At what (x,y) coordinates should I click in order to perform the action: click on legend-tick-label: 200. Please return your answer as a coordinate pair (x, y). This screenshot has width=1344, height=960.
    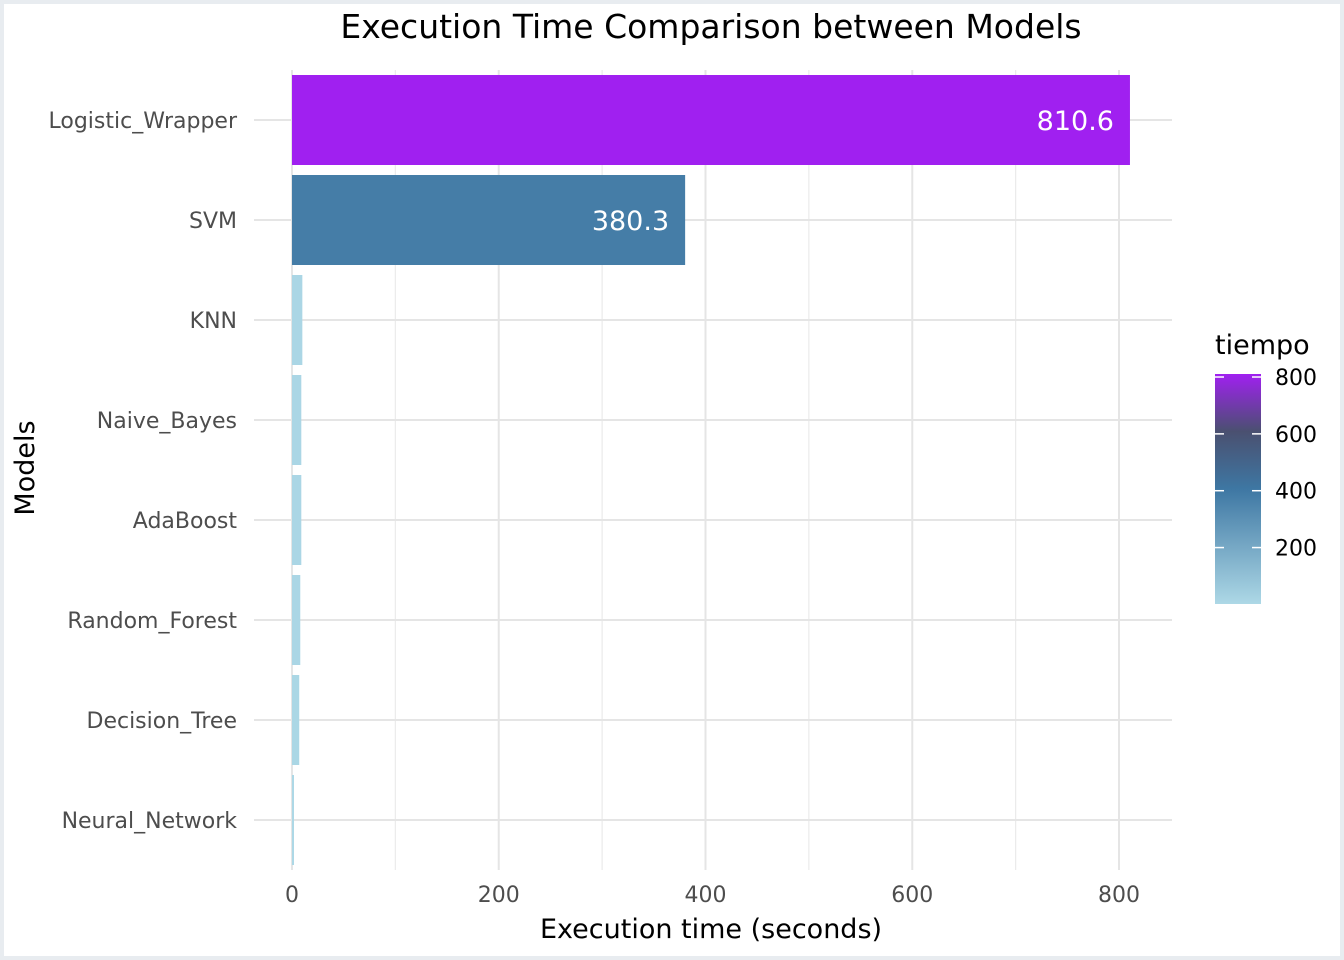
    Looking at the image, I should click on (1296, 549).